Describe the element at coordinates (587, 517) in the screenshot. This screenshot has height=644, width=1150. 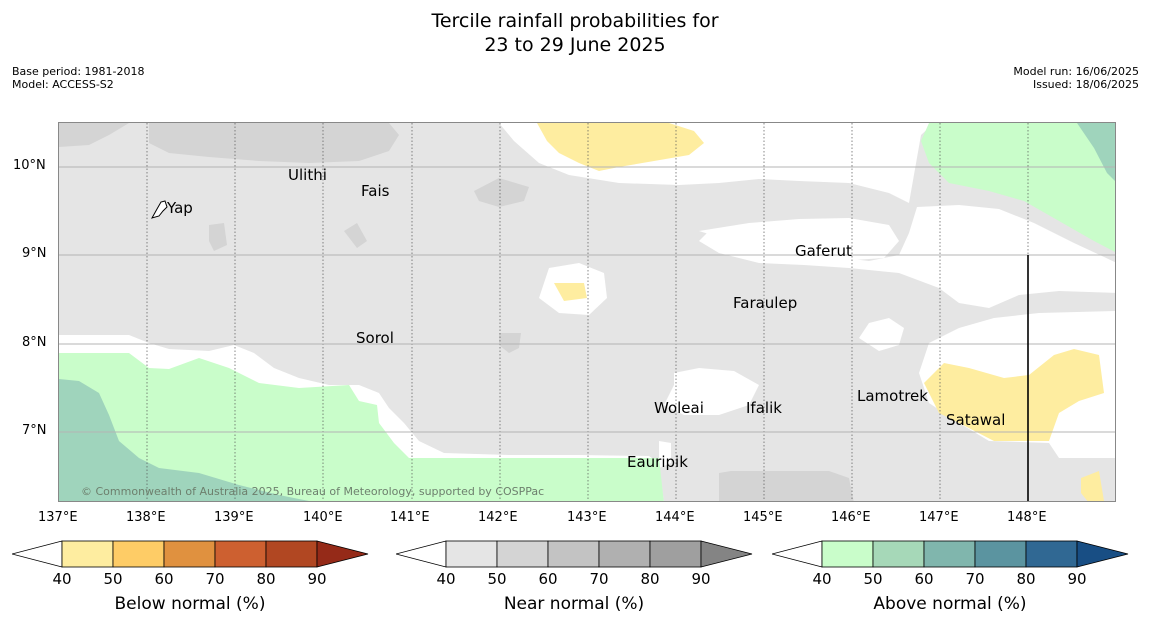
I see `lon-label-143e: 143°E` at that location.